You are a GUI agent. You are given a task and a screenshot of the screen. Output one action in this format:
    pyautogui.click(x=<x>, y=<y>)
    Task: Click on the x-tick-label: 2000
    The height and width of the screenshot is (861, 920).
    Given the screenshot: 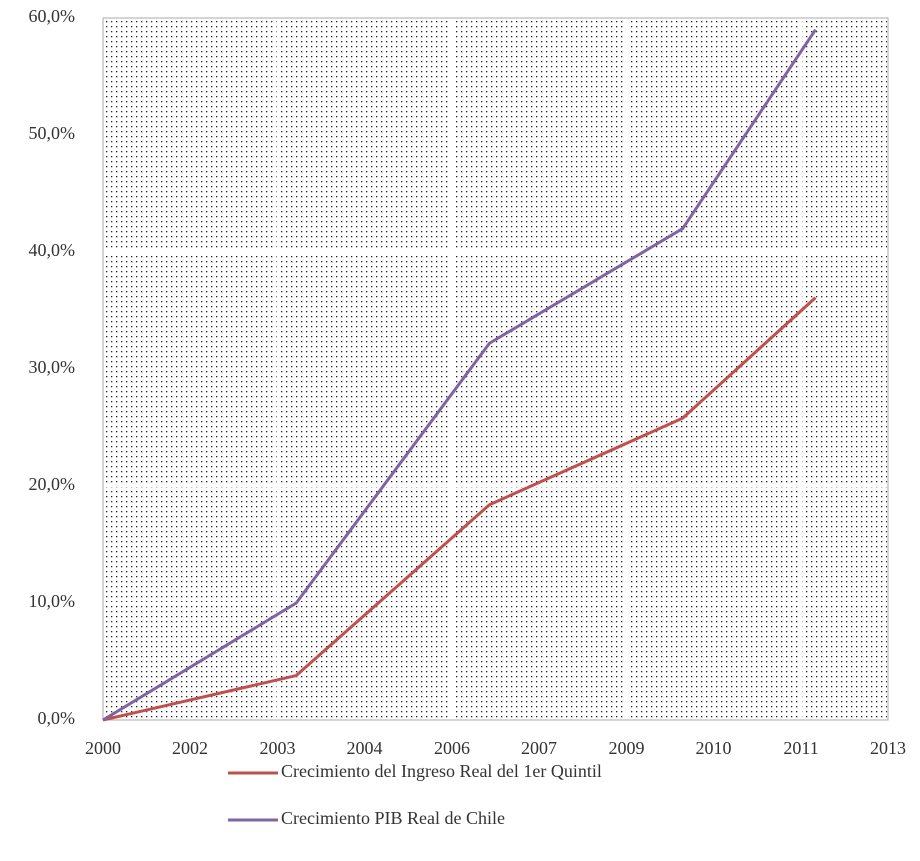 What is the action you would take?
    pyautogui.click(x=103, y=748)
    